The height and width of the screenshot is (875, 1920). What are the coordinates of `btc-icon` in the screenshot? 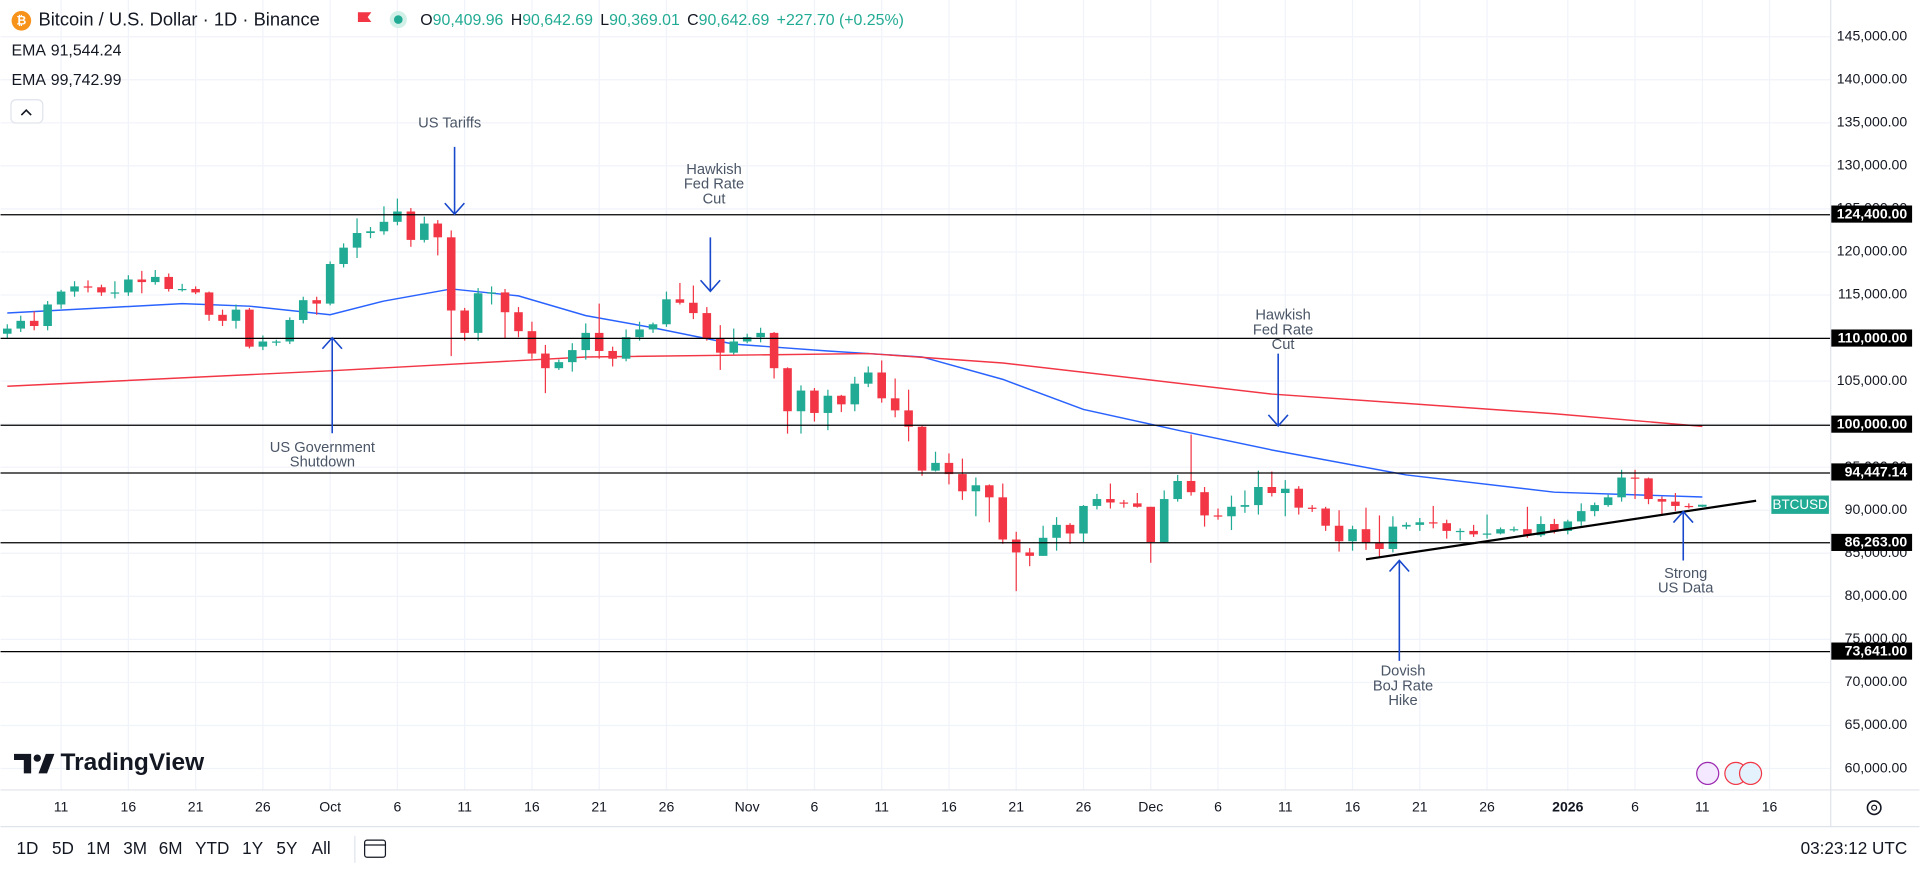 It's located at (21, 21).